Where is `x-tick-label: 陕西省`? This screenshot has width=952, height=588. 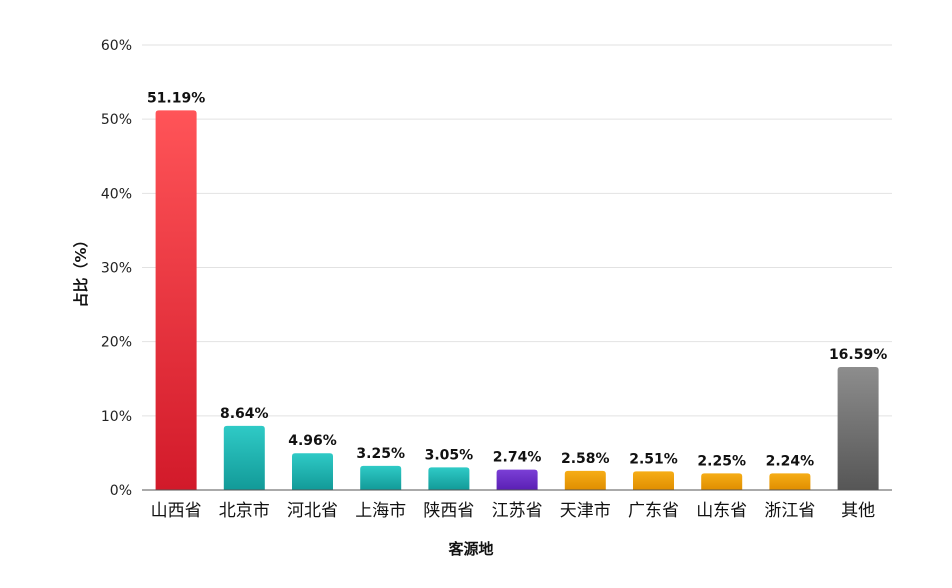 x-tick-label: 陕西省 is located at coordinates (448, 511).